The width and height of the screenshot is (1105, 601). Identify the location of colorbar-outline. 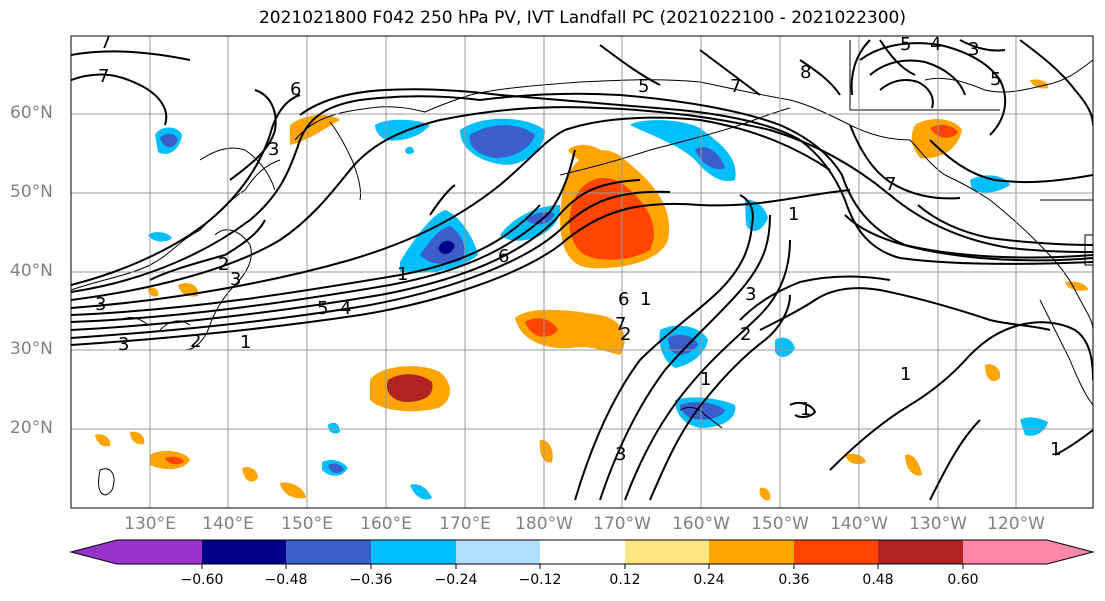
(582, 552).